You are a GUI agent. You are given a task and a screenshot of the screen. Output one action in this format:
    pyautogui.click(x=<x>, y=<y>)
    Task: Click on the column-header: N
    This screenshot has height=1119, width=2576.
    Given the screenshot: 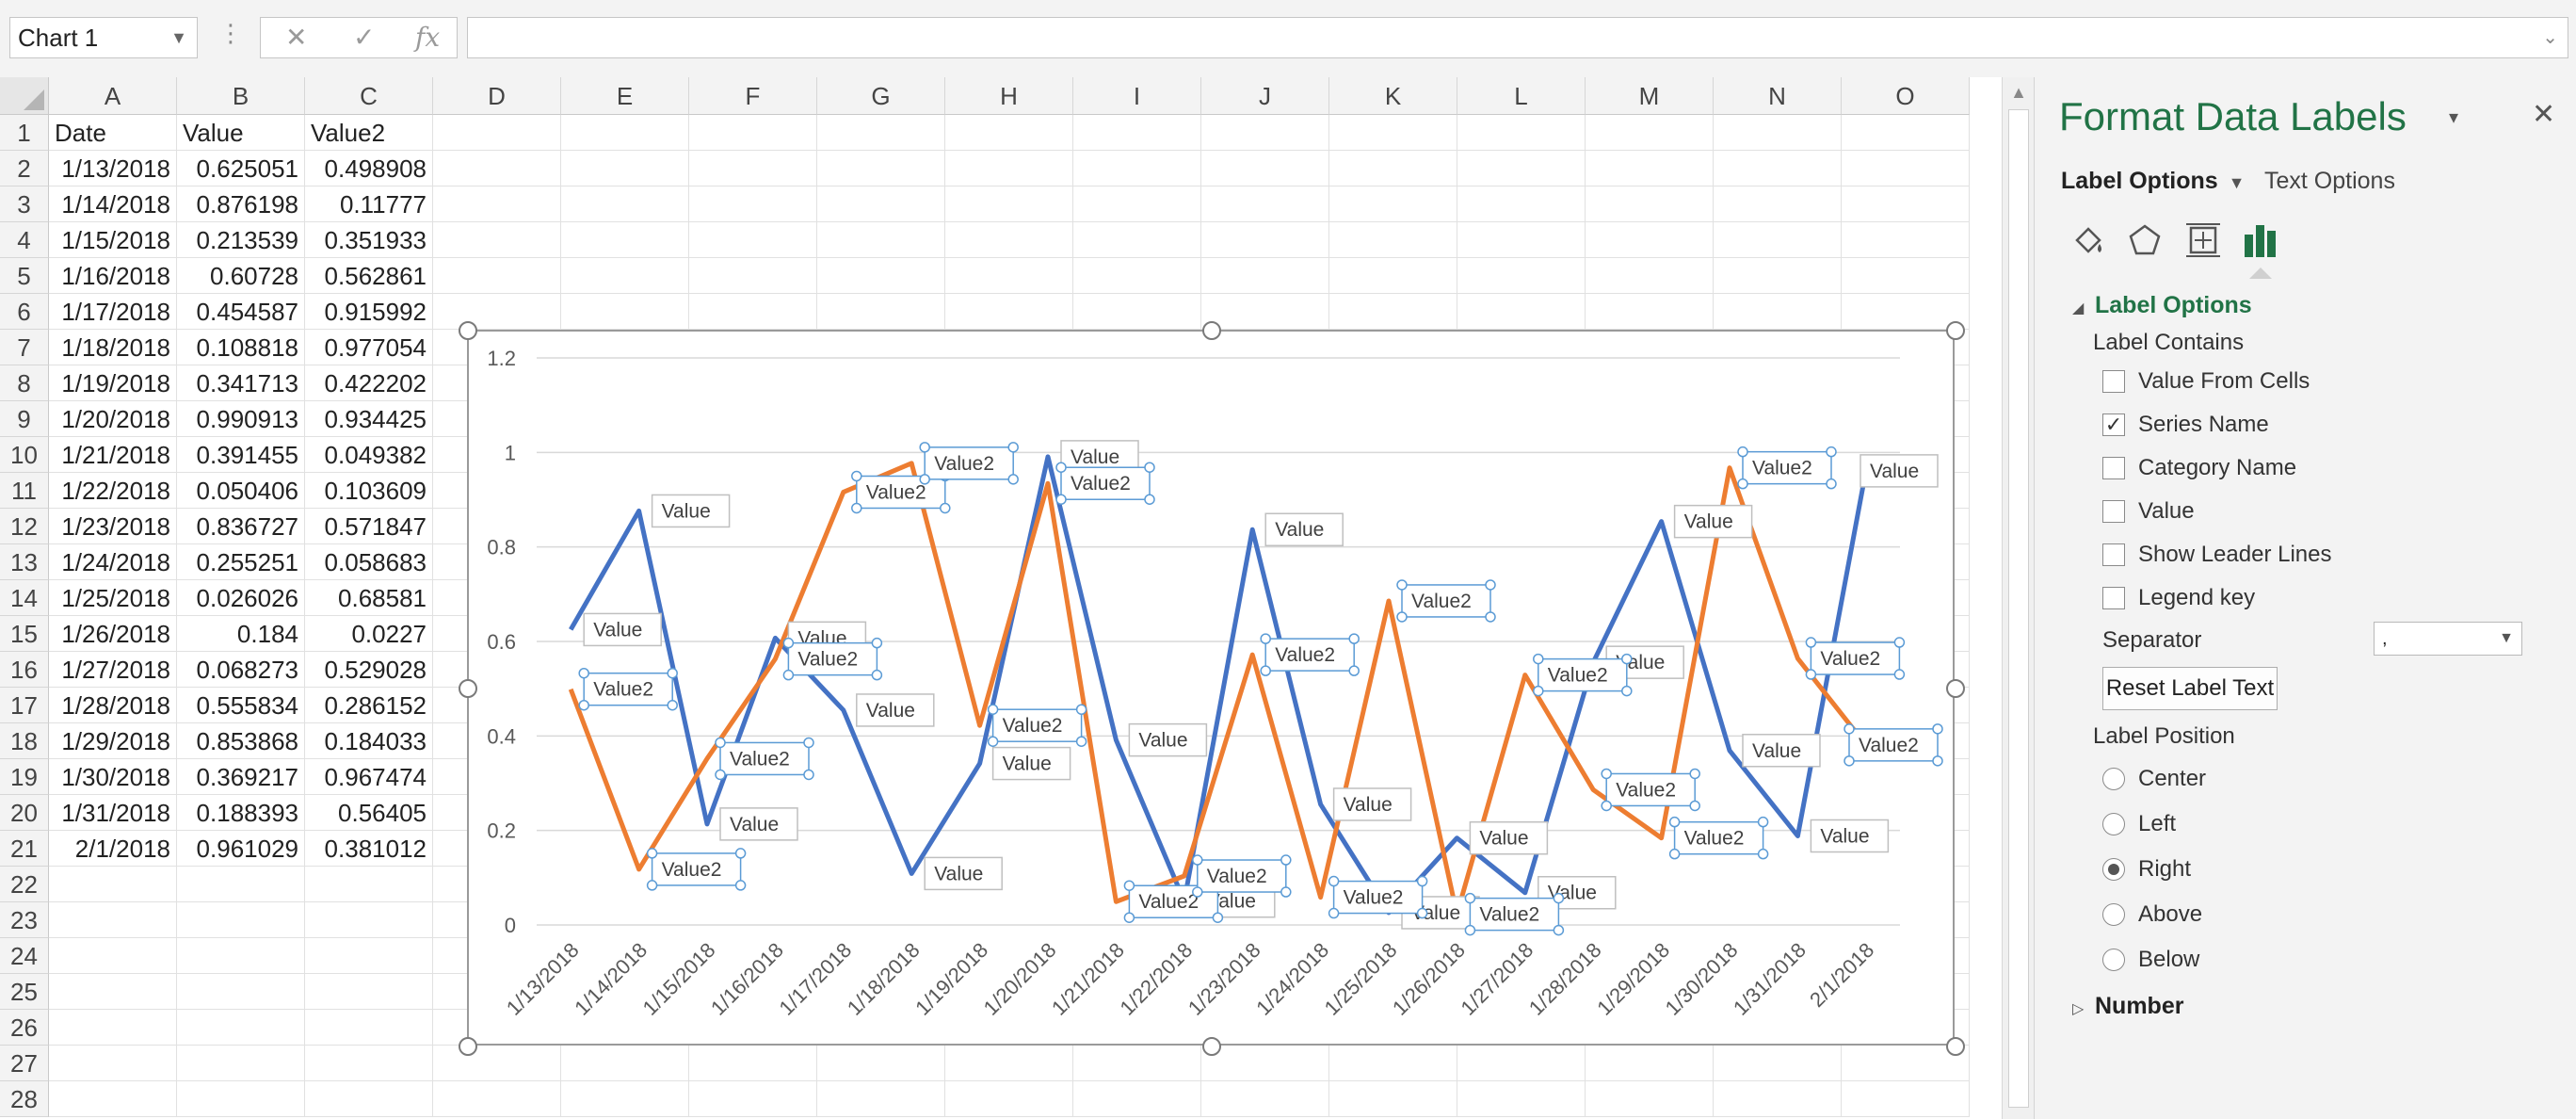 What is the action you would take?
    pyautogui.click(x=1778, y=96)
    